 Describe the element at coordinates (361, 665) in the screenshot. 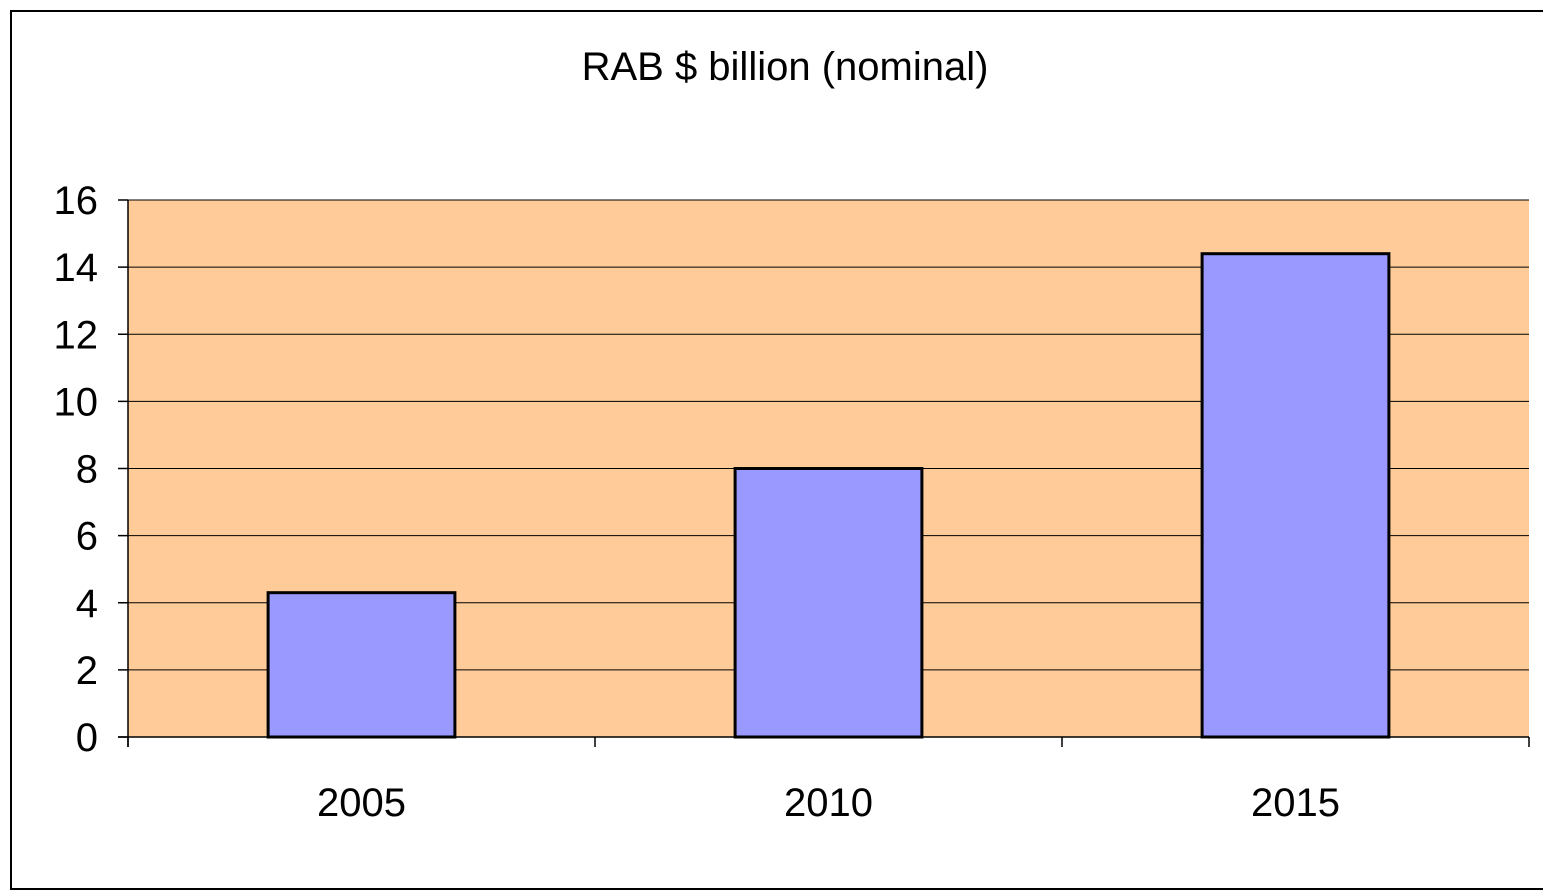

I see `bar-2005` at that location.